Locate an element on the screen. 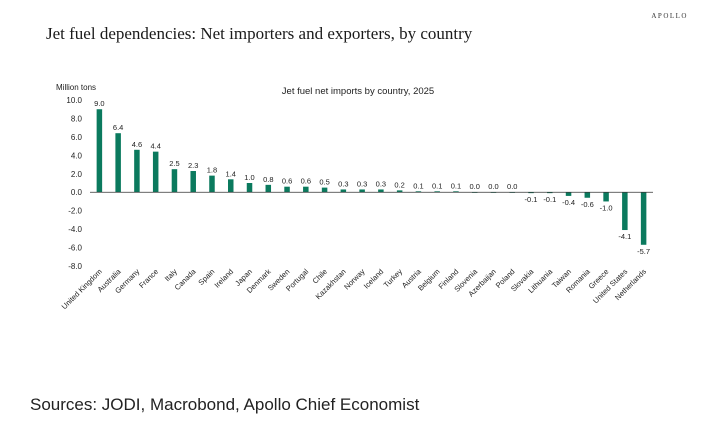 The width and height of the screenshot is (706, 422). bar-value-label: -0.4 is located at coordinates (568, 202).